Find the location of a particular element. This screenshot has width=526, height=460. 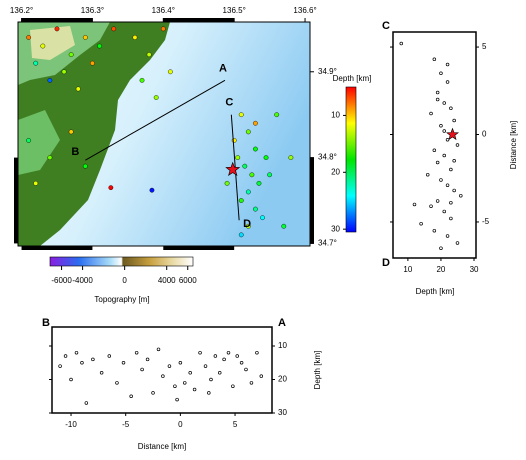

colorbar-tick-label: 0 is located at coordinates (124, 280).